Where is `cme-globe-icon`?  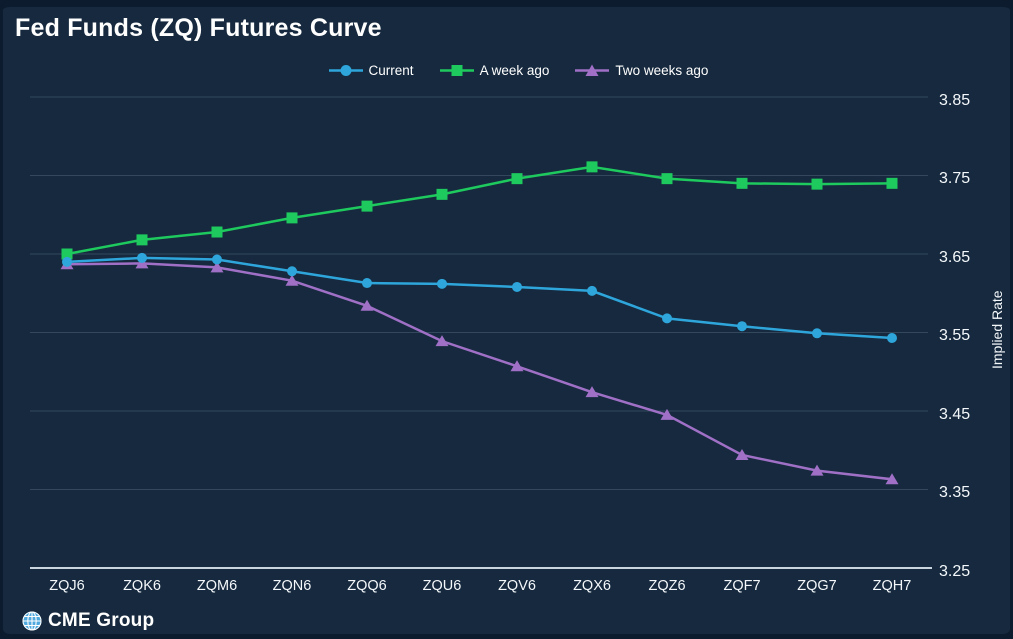
cme-globe-icon is located at coordinates (32, 621).